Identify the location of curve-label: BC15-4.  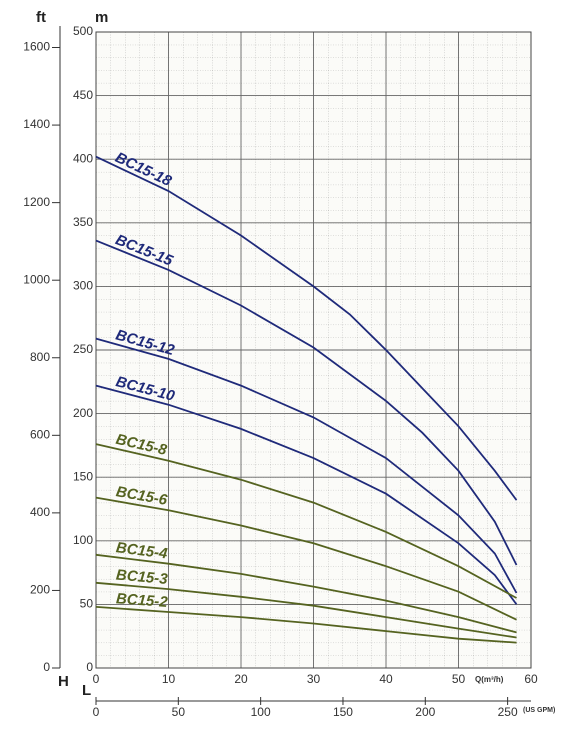
(142, 550).